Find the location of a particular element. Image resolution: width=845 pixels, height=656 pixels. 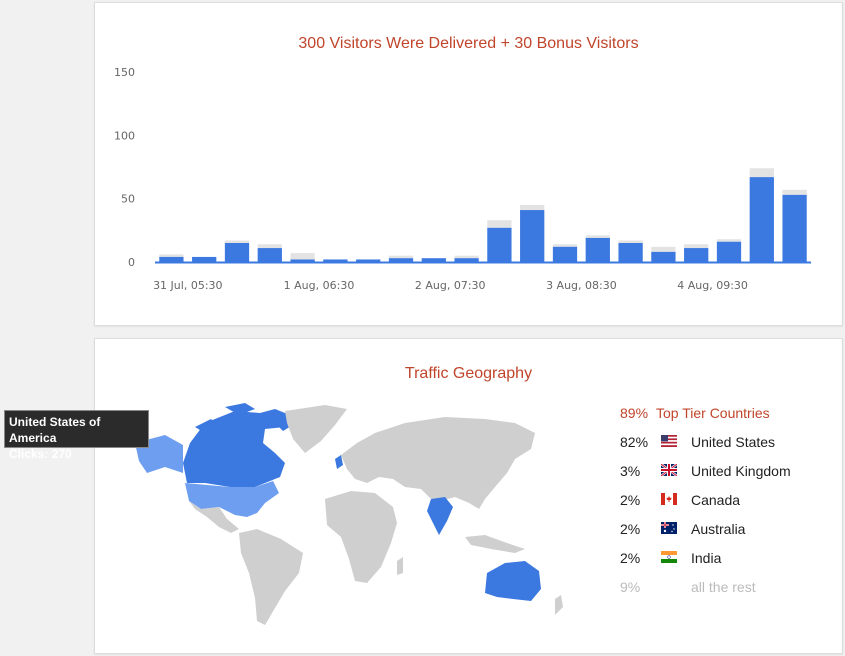

map-africa is located at coordinates (361, 537).